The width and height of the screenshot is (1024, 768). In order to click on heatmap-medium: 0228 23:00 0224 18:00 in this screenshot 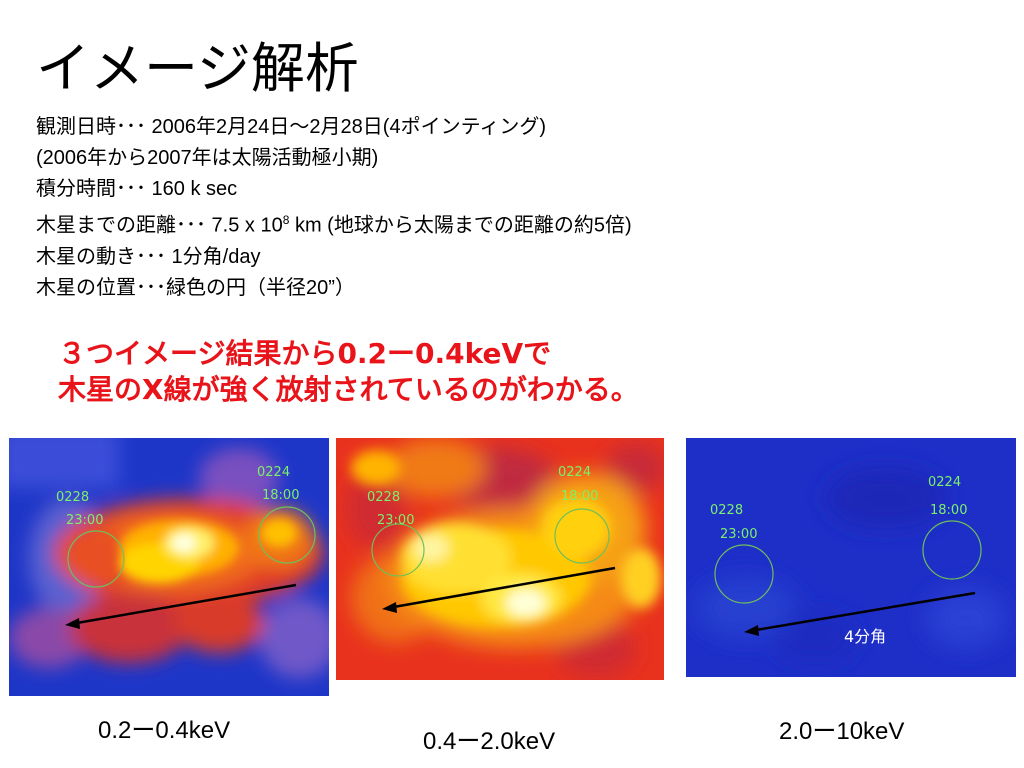, I will do `click(500, 559)`.